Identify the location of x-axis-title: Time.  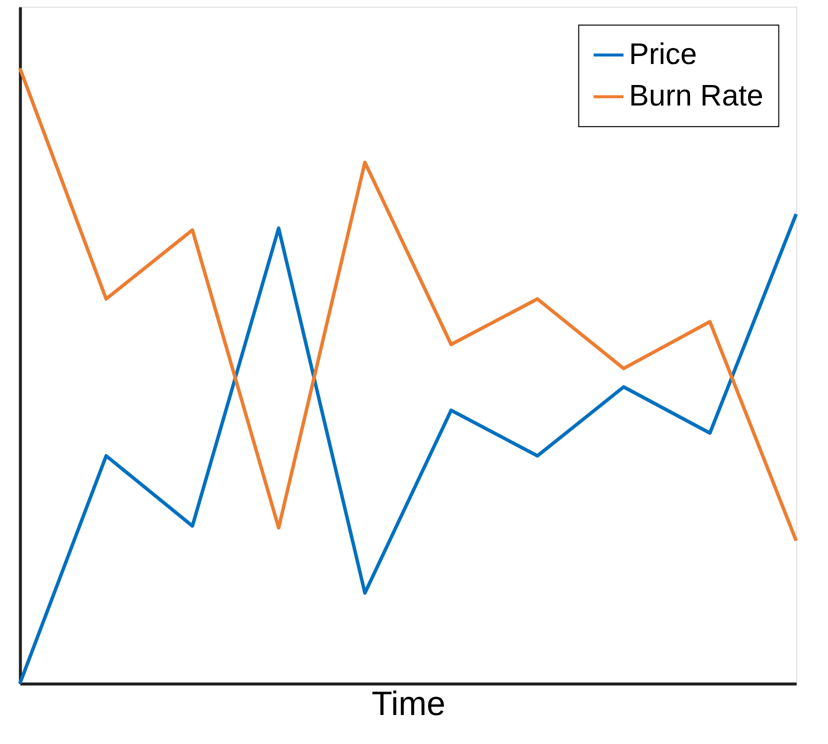
(409, 703).